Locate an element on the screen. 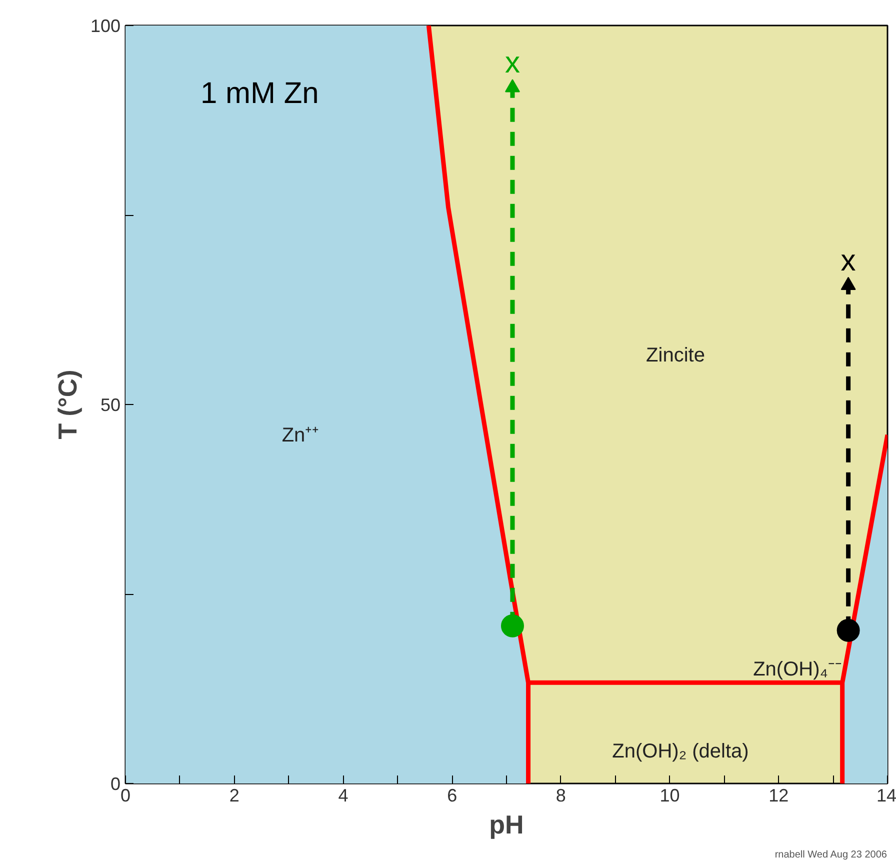 The image size is (896, 865). annotation: Zincite is located at coordinates (675, 355).